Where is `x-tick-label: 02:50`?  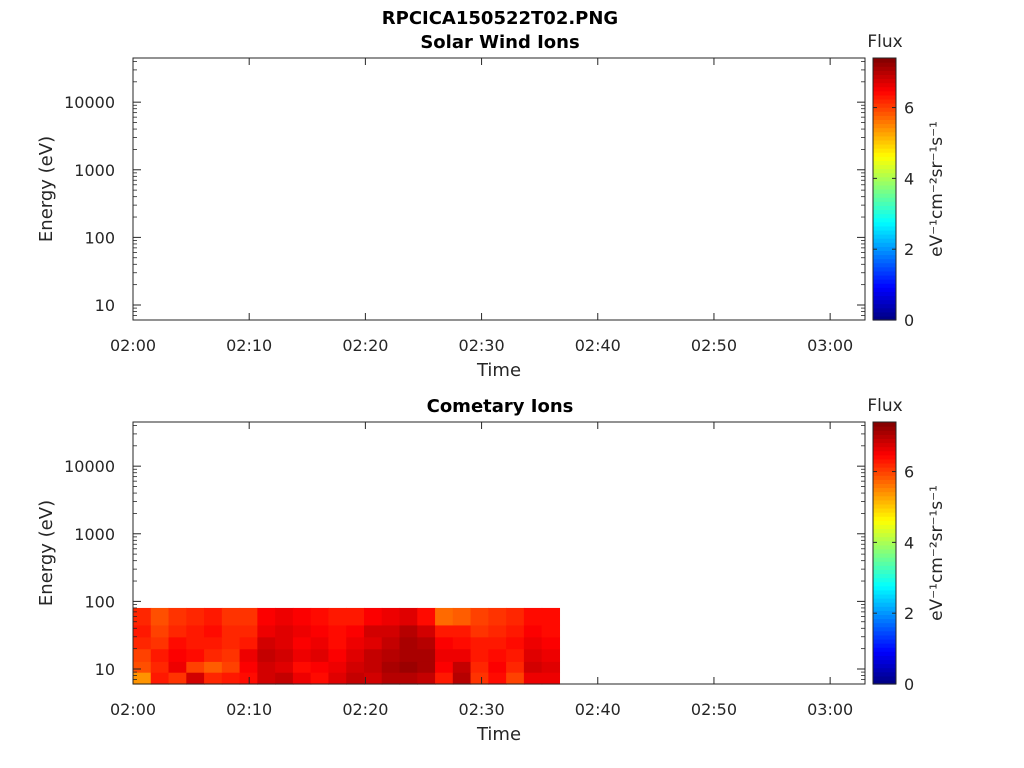 x-tick-label: 02:50 is located at coordinates (714, 345).